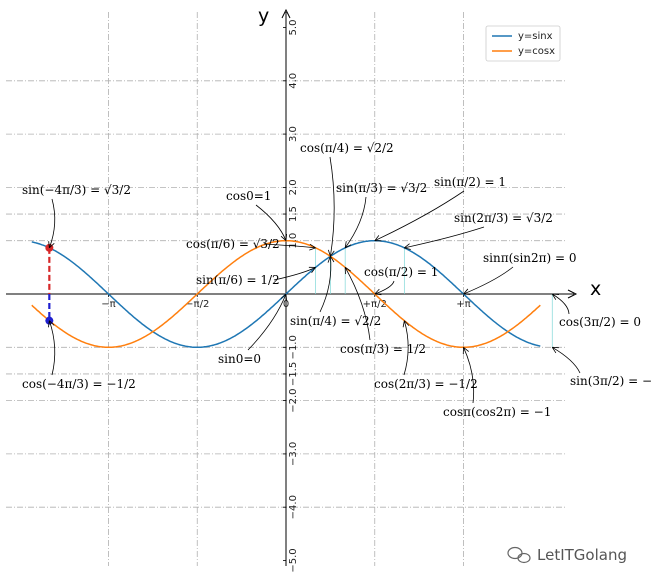  Describe the element at coordinates (76, 190) in the screenshot. I see `annotation-label: sin(−4π/3) = √3/2` at that location.